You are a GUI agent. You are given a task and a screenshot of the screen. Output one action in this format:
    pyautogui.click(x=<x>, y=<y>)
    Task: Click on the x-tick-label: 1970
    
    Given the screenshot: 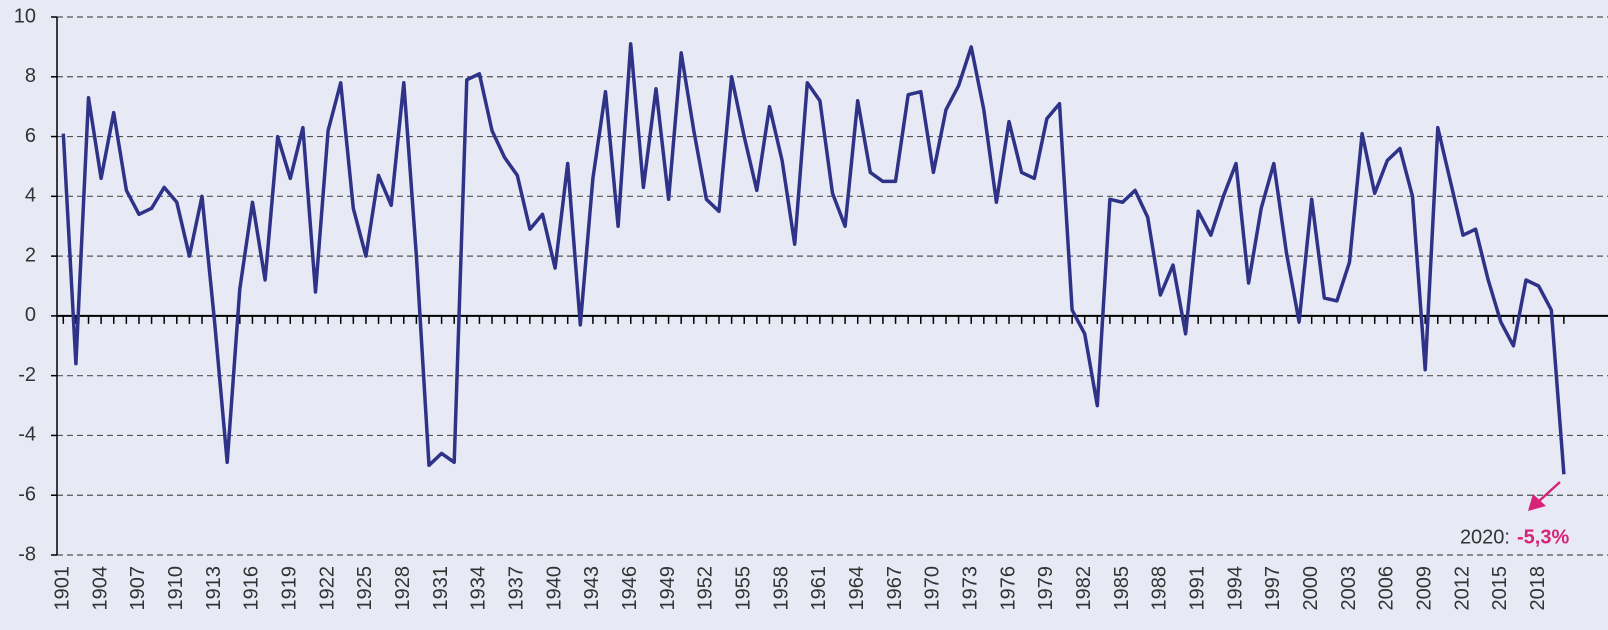 What is the action you would take?
    pyautogui.click(x=933, y=588)
    